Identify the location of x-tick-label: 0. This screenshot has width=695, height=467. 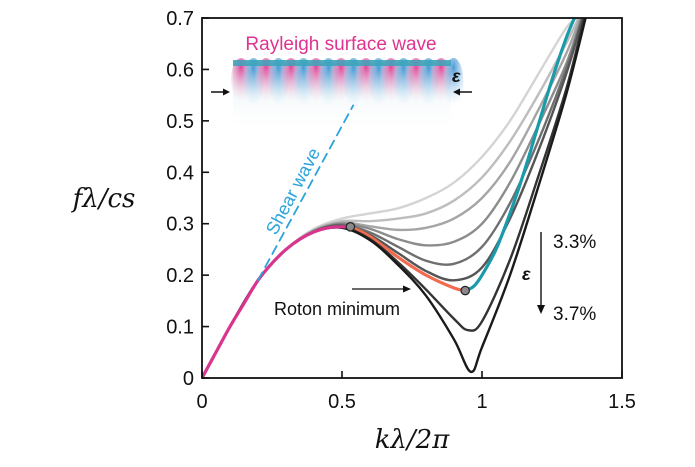
(201, 402).